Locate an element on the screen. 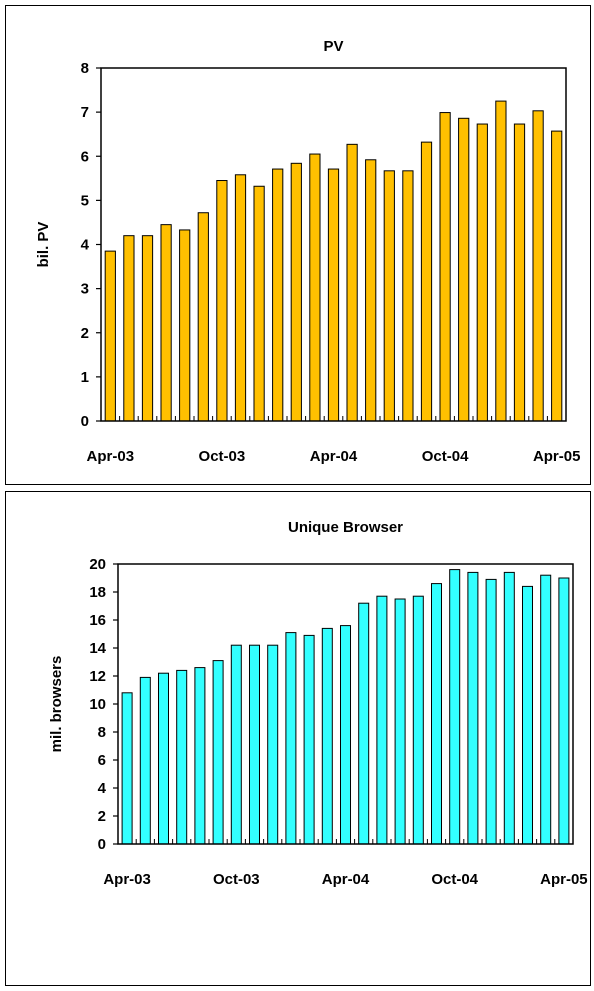 The width and height of the screenshot is (594, 991). y-tick-label: 10 is located at coordinates (97, 704).